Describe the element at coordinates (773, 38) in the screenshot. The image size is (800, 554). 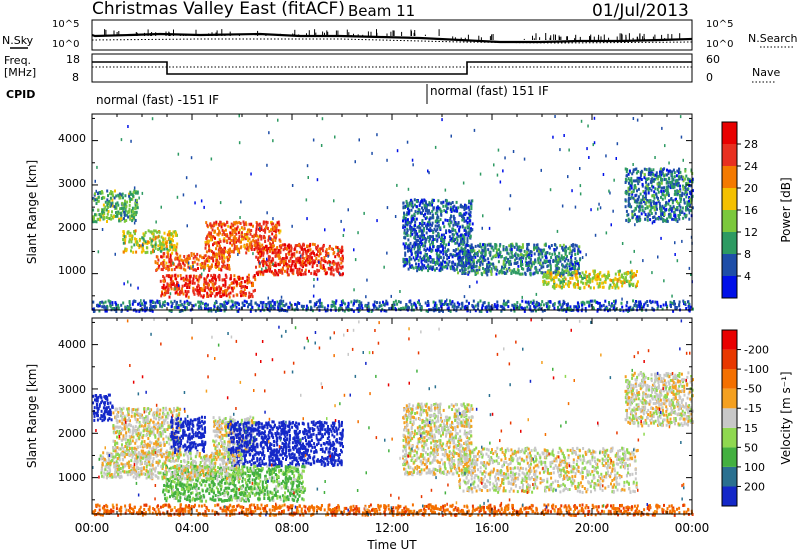
I see `noise-right-label: N.Search` at that location.